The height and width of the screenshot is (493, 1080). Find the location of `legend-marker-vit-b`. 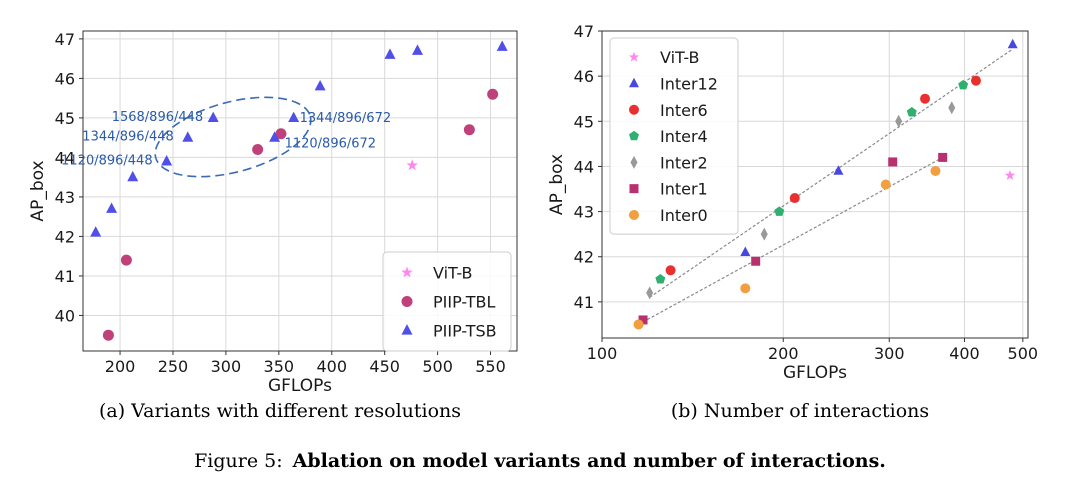

legend-marker-vit-b is located at coordinates (407, 272).